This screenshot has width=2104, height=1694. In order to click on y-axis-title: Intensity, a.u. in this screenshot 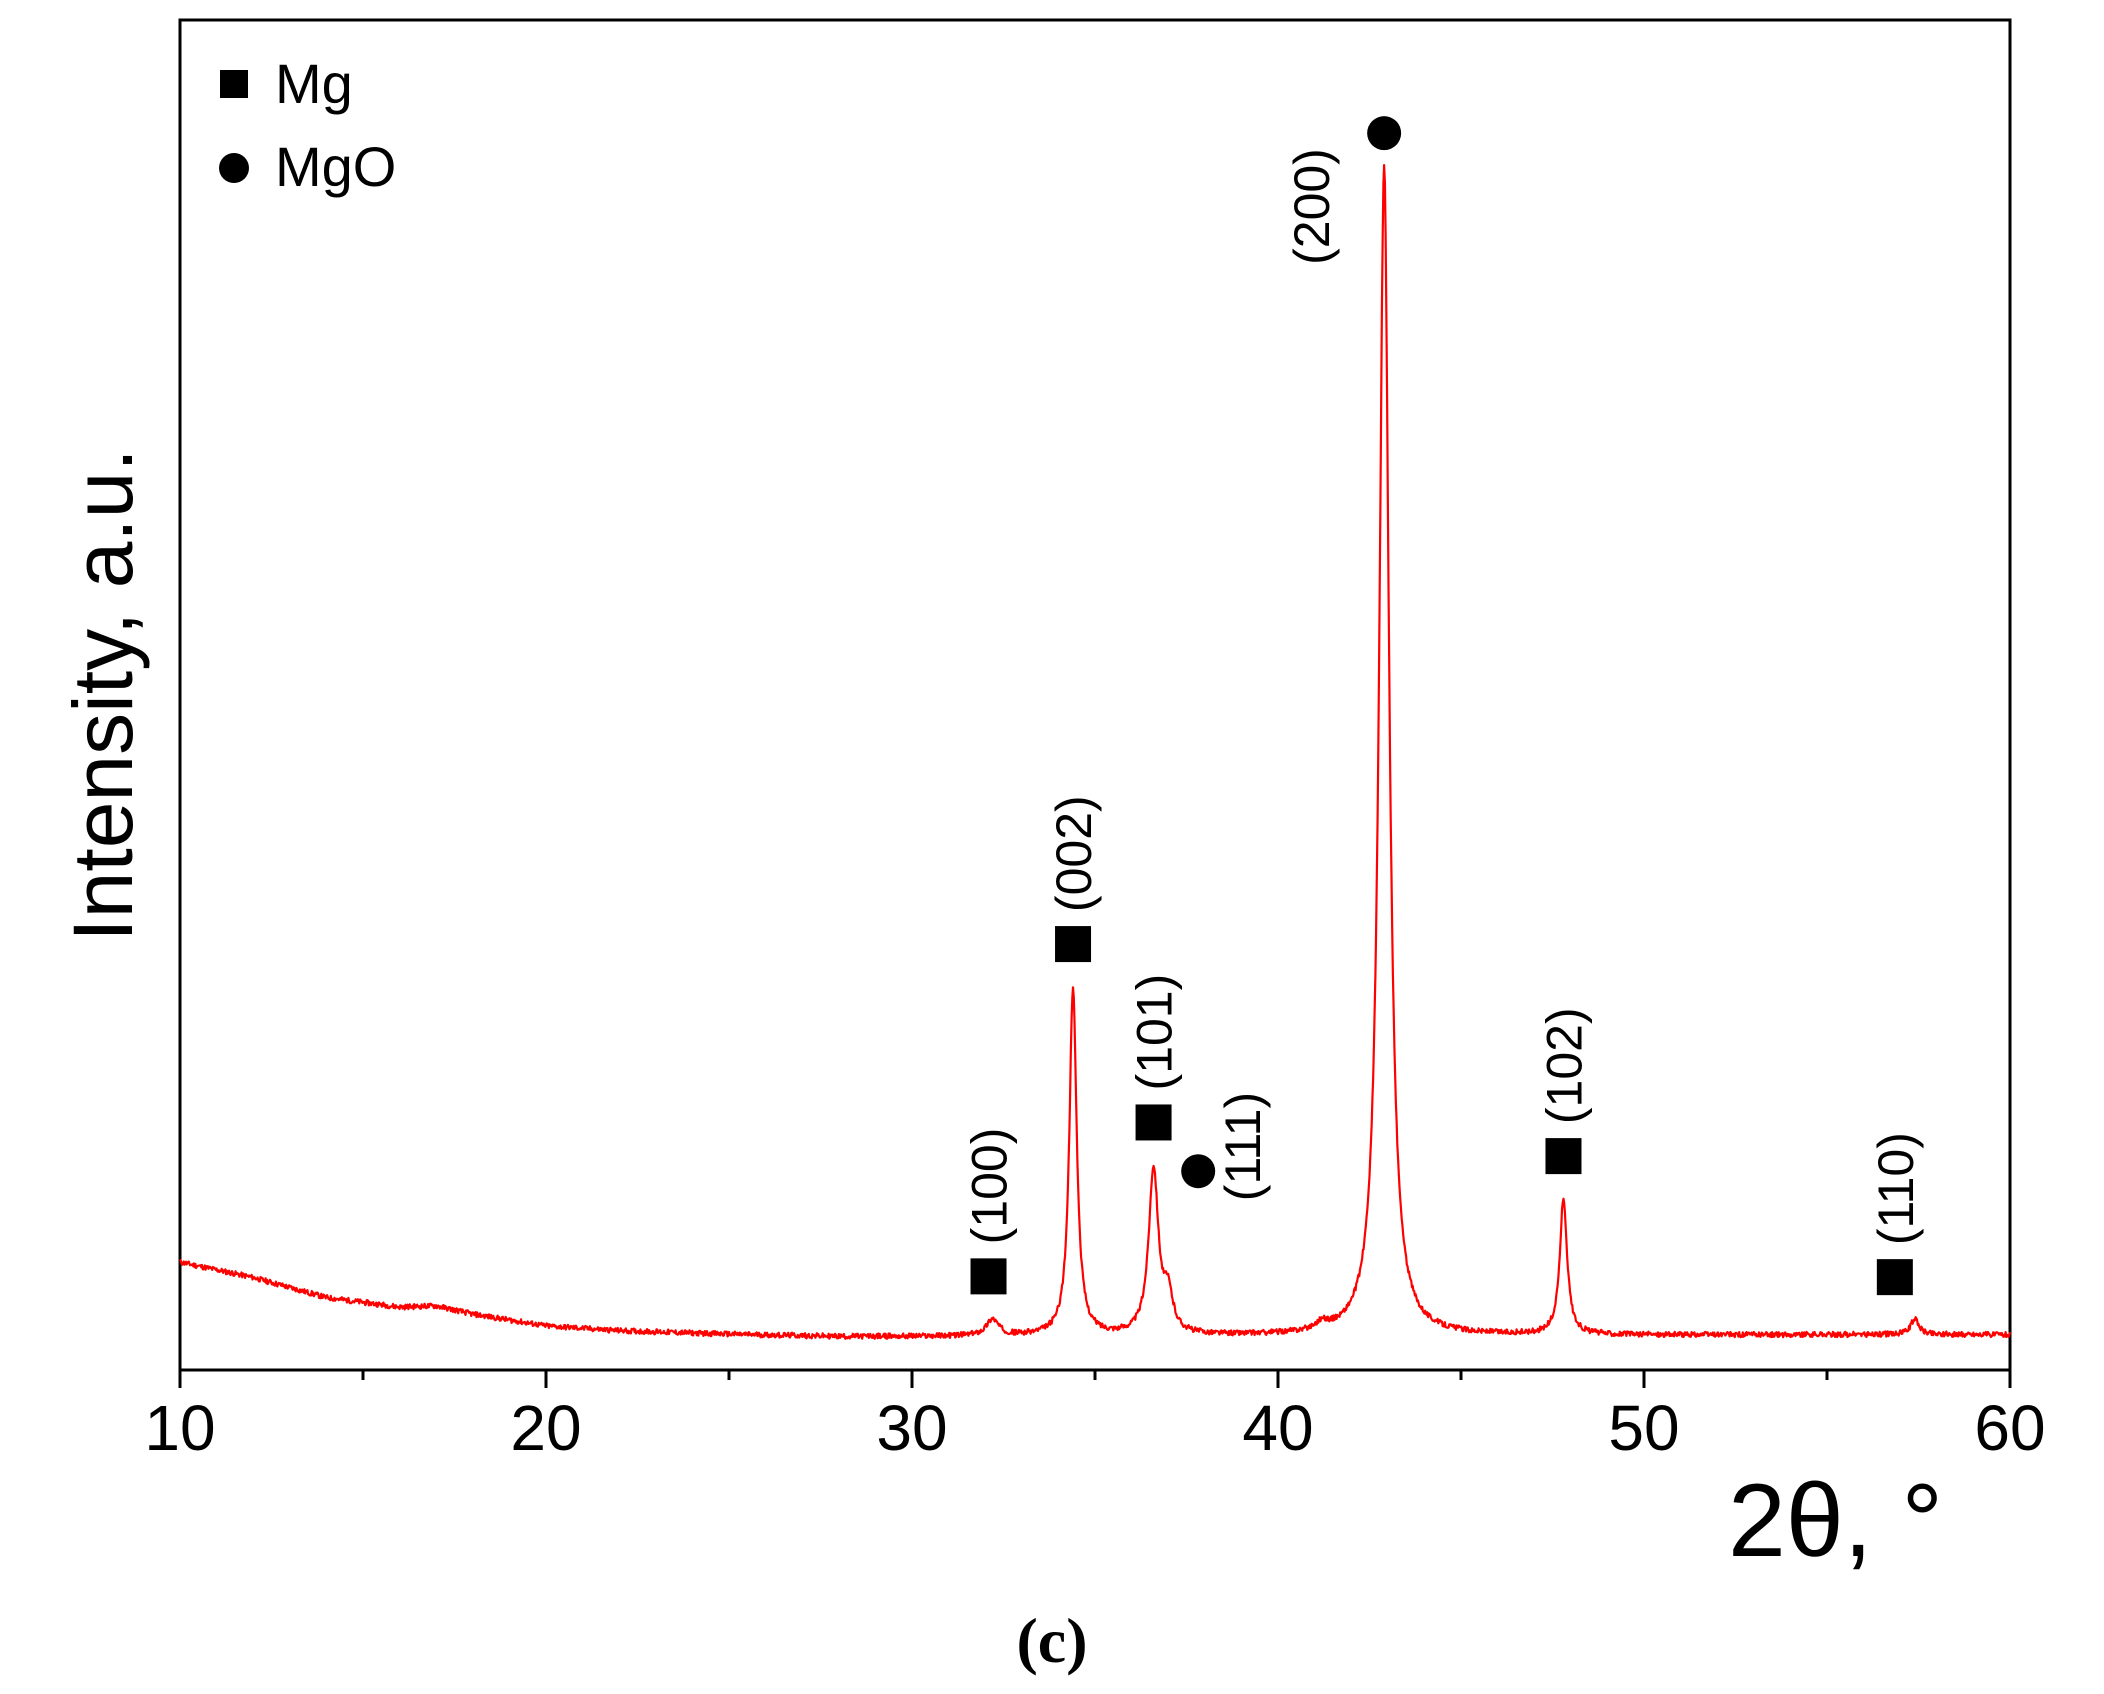, I will do `click(103, 694)`.